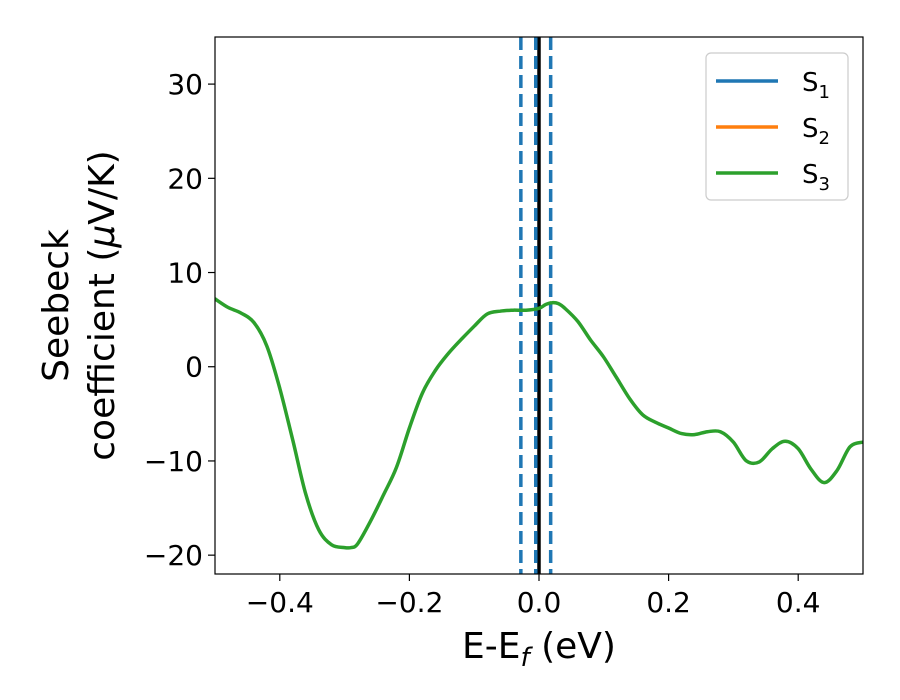 The width and height of the screenshot is (900, 700). What do you see at coordinates (491, 646) in the screenshot?
I see `x-axis-label-base: E-E` at bounding box center [491, 646].